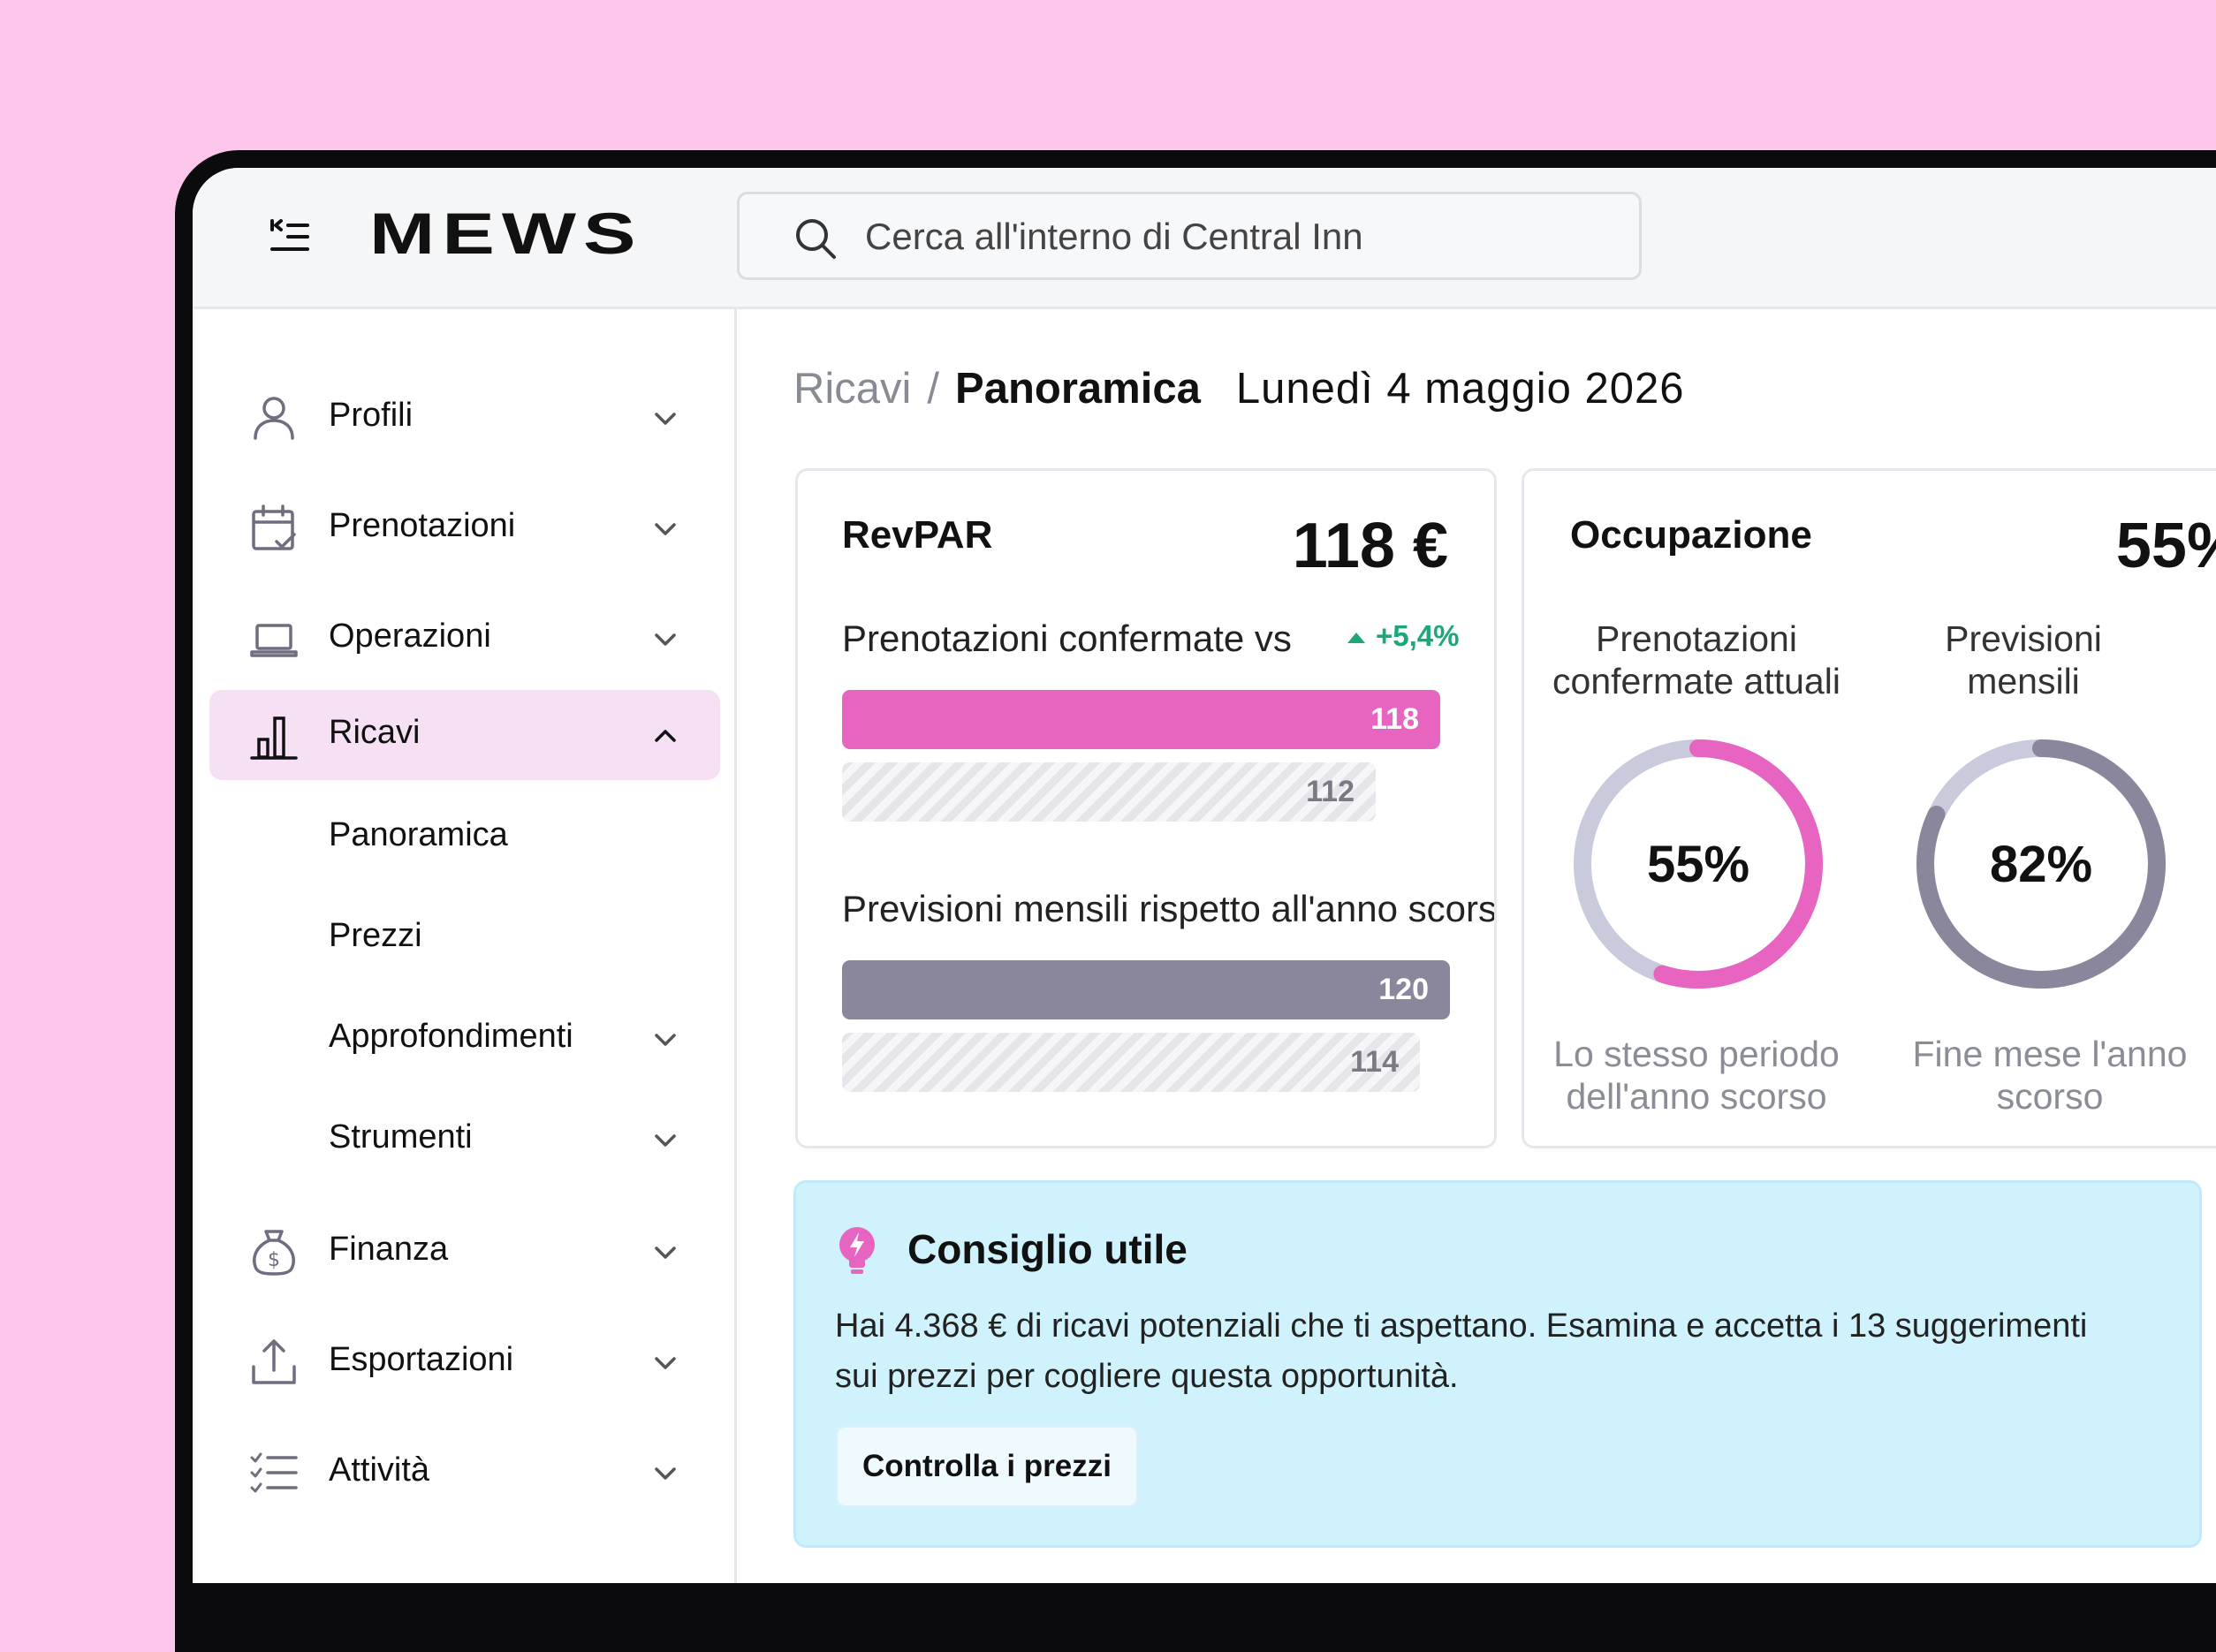  Describe the element at coordinates (523, 835) in the screenshot. I see `sidebar-subitem-panoramica: Panoramica` at that location.